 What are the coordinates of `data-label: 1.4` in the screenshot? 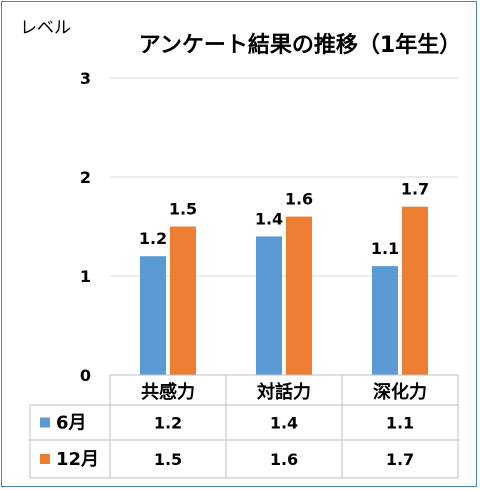 It's located at (269, 218).